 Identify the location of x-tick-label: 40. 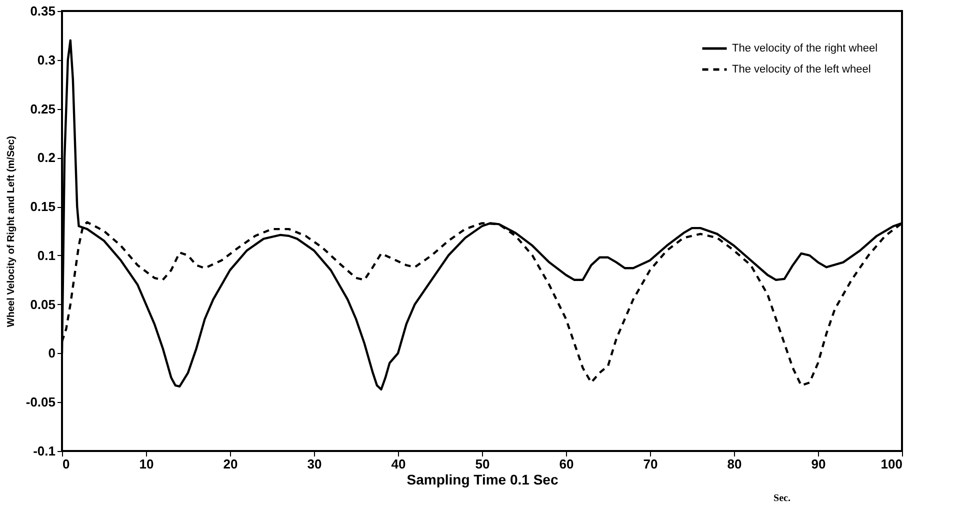
(398, 464).